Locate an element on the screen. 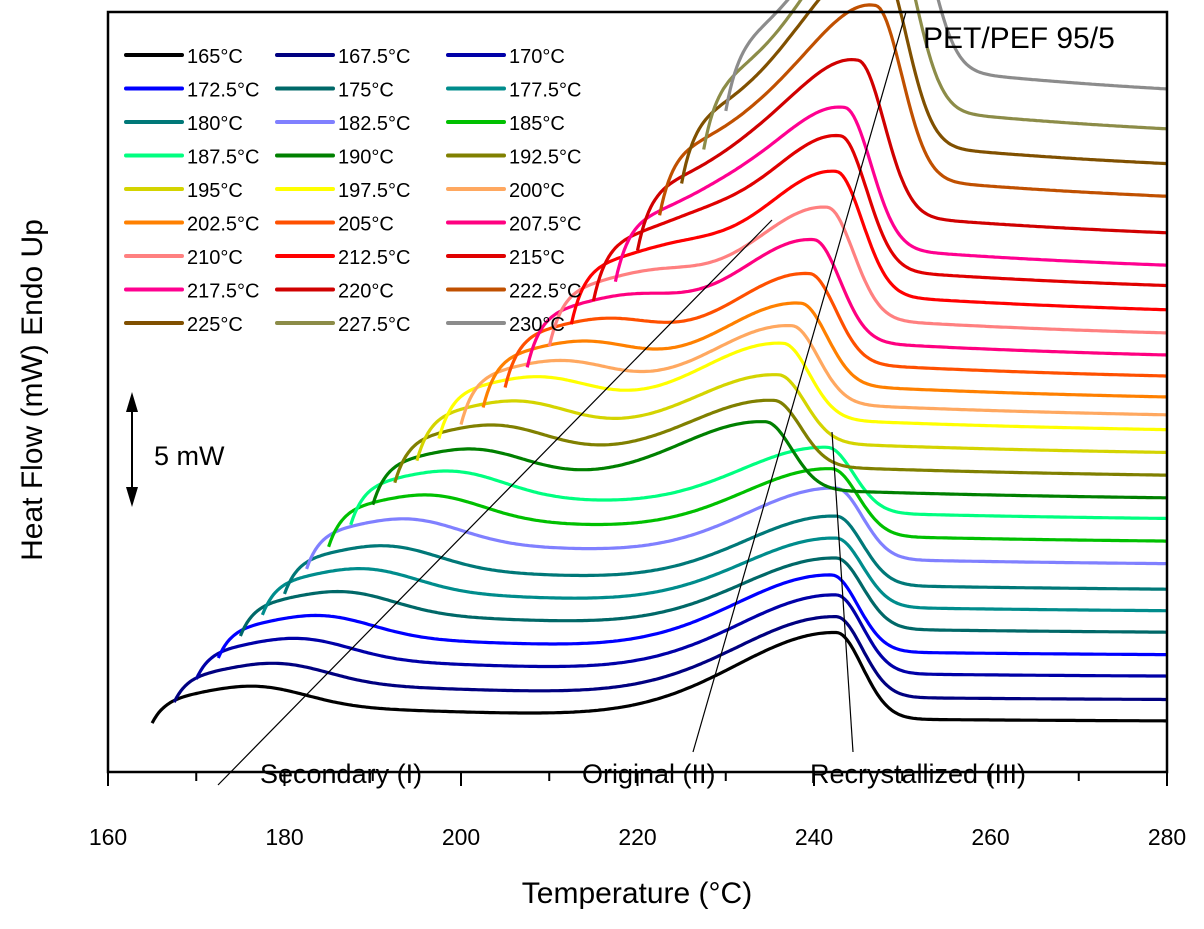 The height and width of the screenshot is (929, 1204). legend-item: 217.5°C is located at coordinates (192, 292).